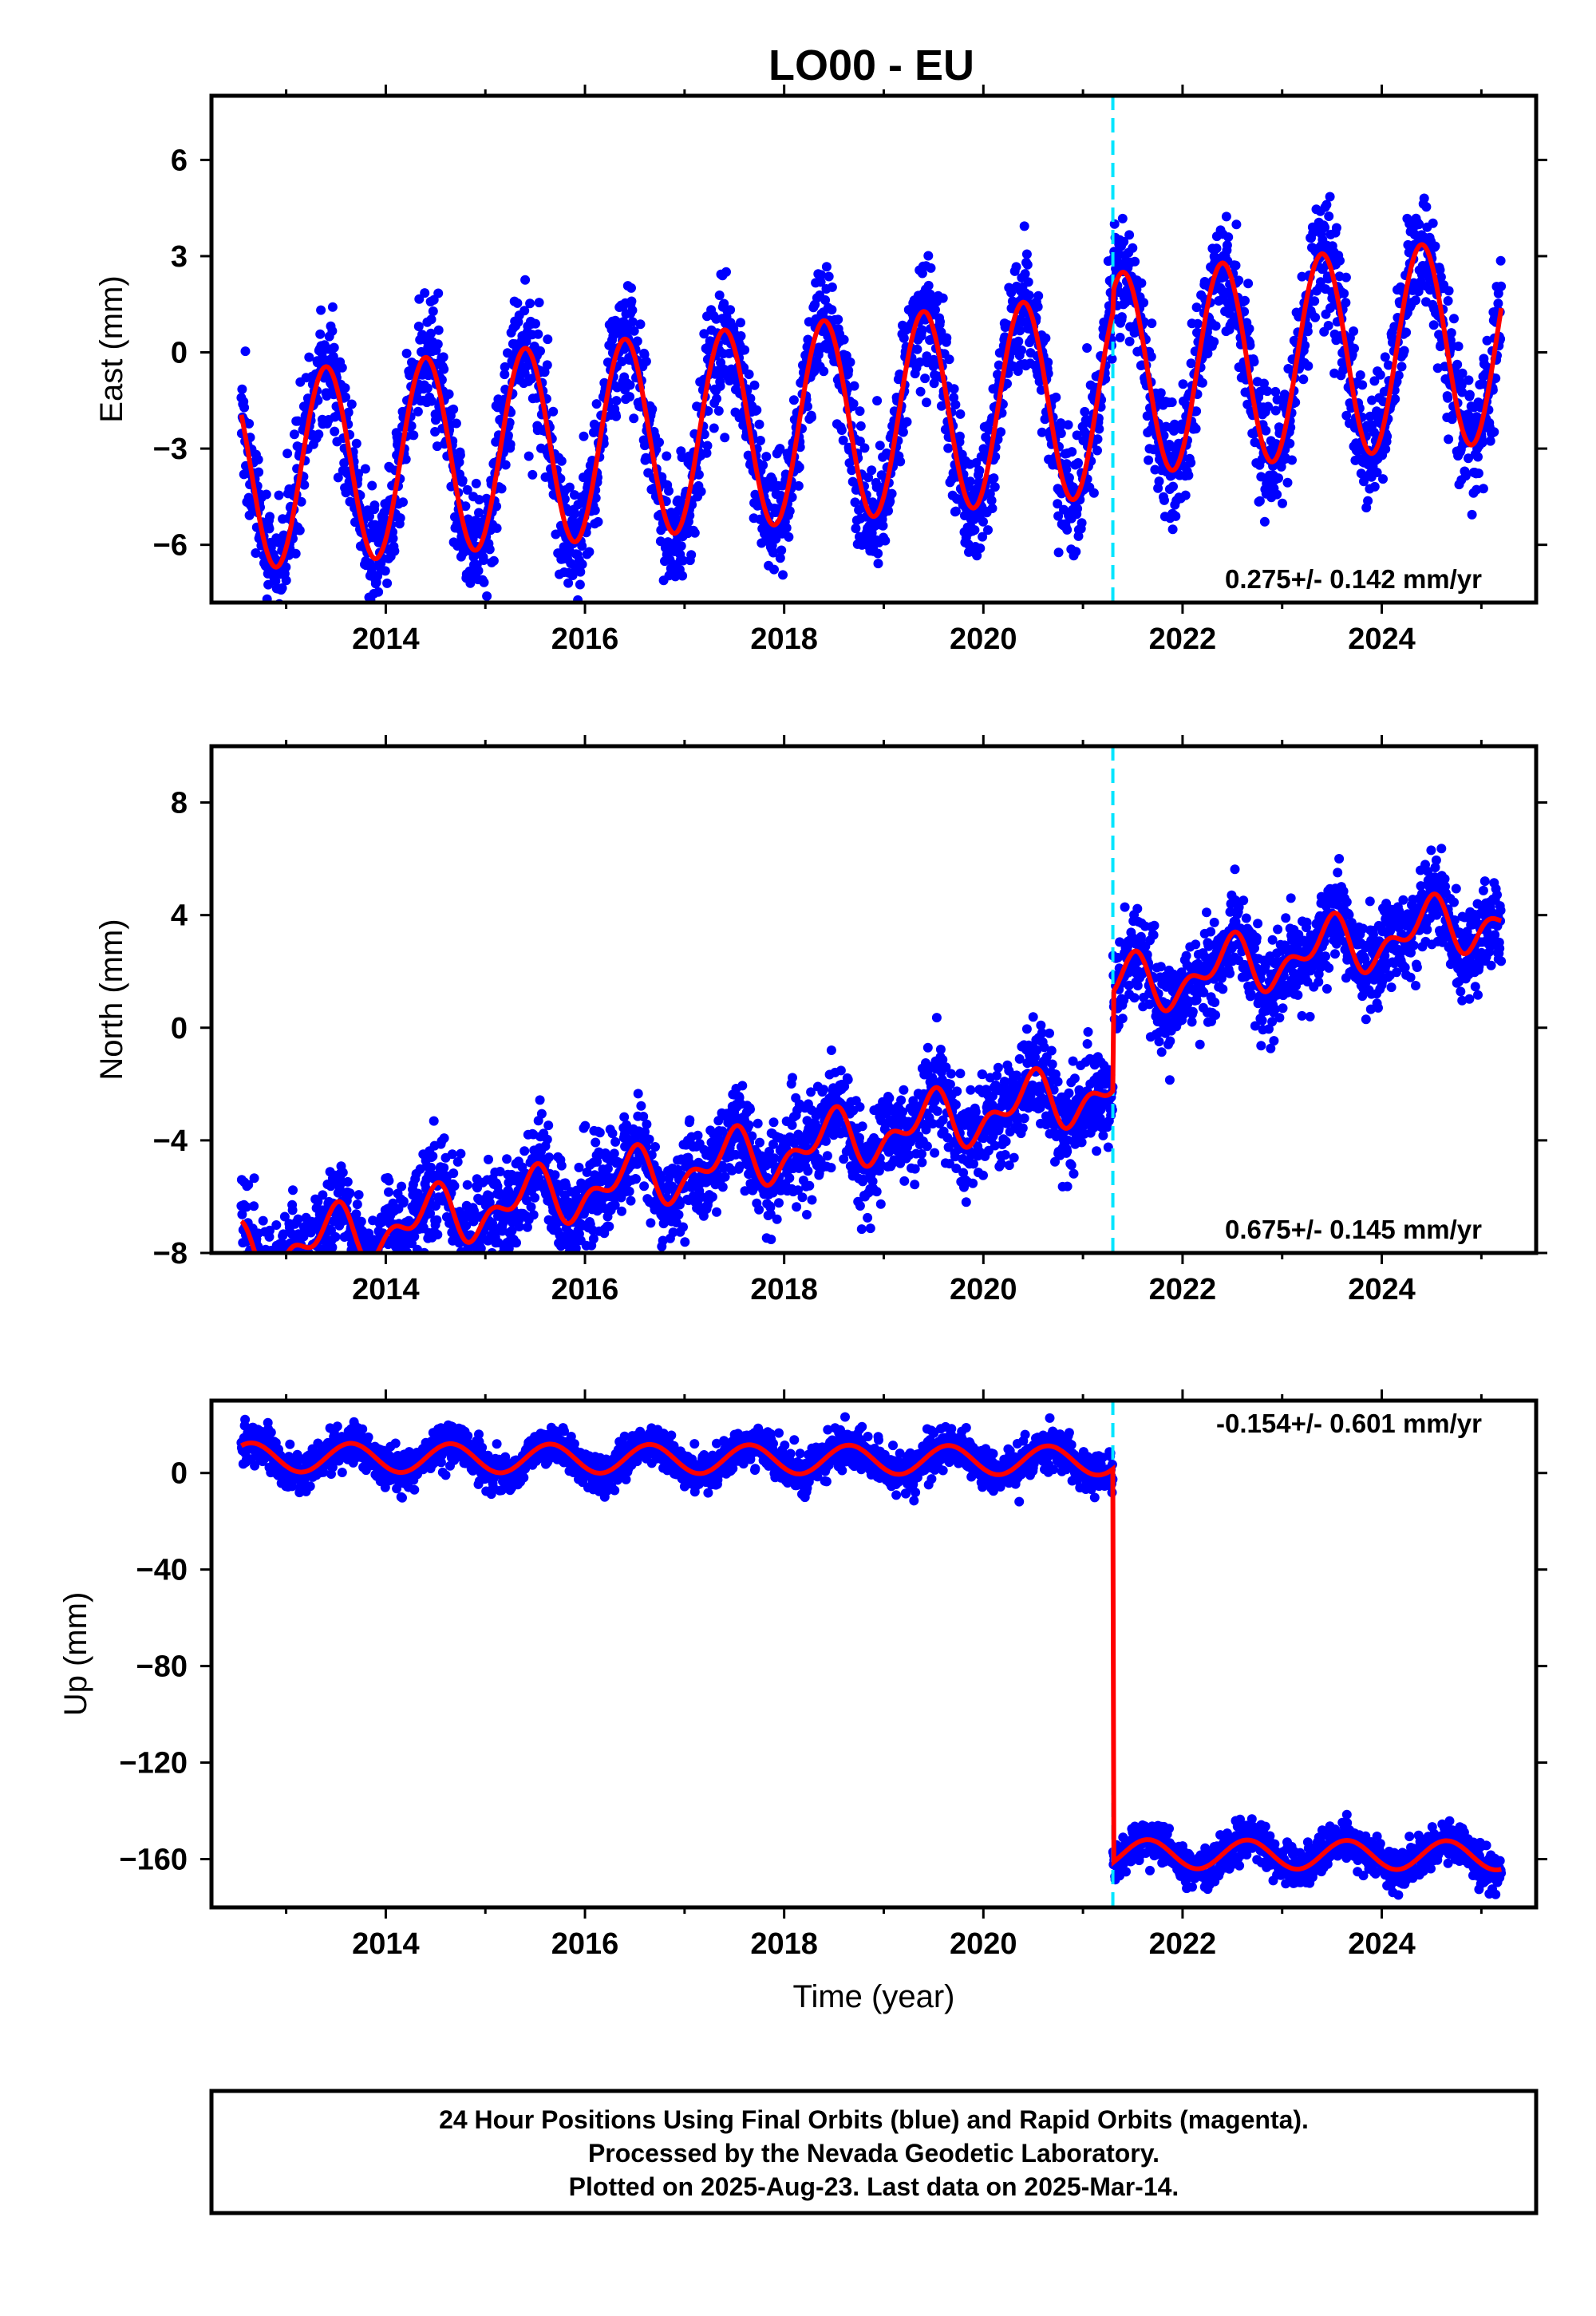 This screenshot has height=2316, width=1596. I want to click on east-model-line, so click(871, 406).